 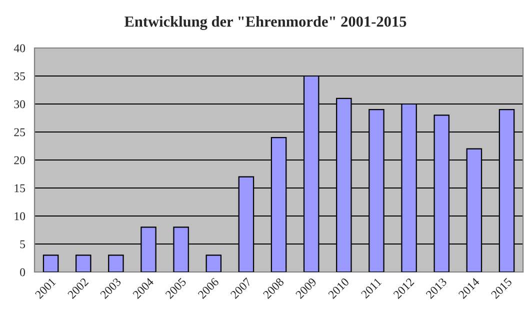 What do you see at coordinates (23, 272) in the screenshot?
I see `y-tick-label: 0` at bounding box center [23, 272].